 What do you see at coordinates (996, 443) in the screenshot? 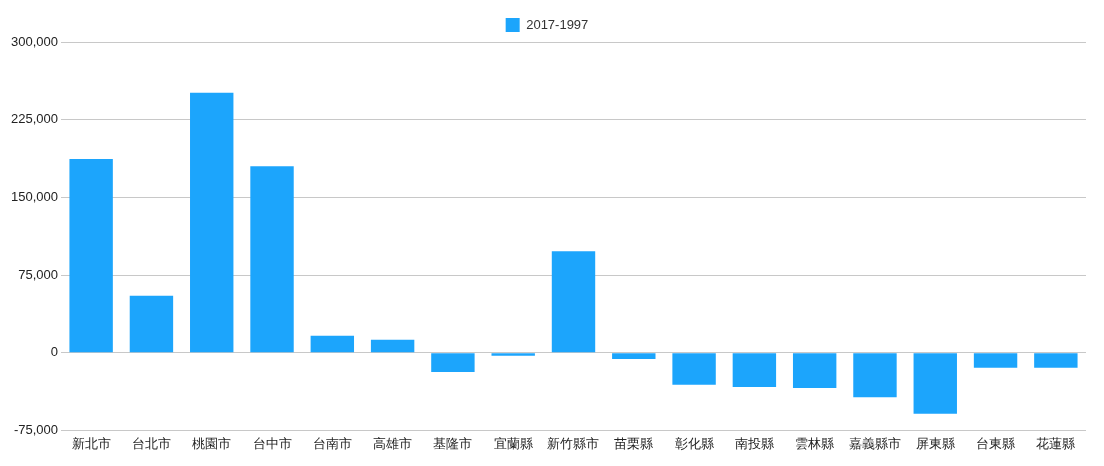
I see `x-tick-label: 台東縣` at bounding box center [996, 443].